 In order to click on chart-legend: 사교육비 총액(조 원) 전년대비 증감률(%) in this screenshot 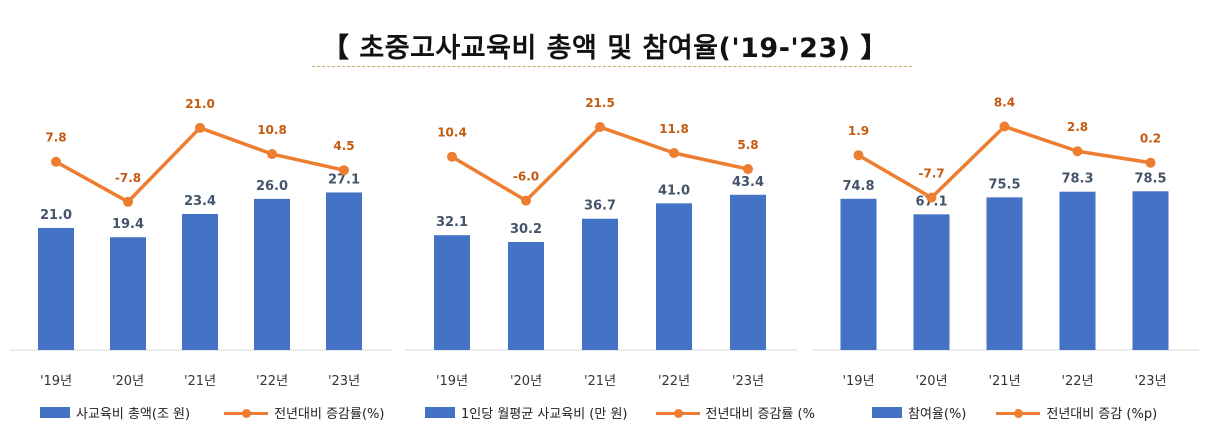, I will do `click(212, 412)`.